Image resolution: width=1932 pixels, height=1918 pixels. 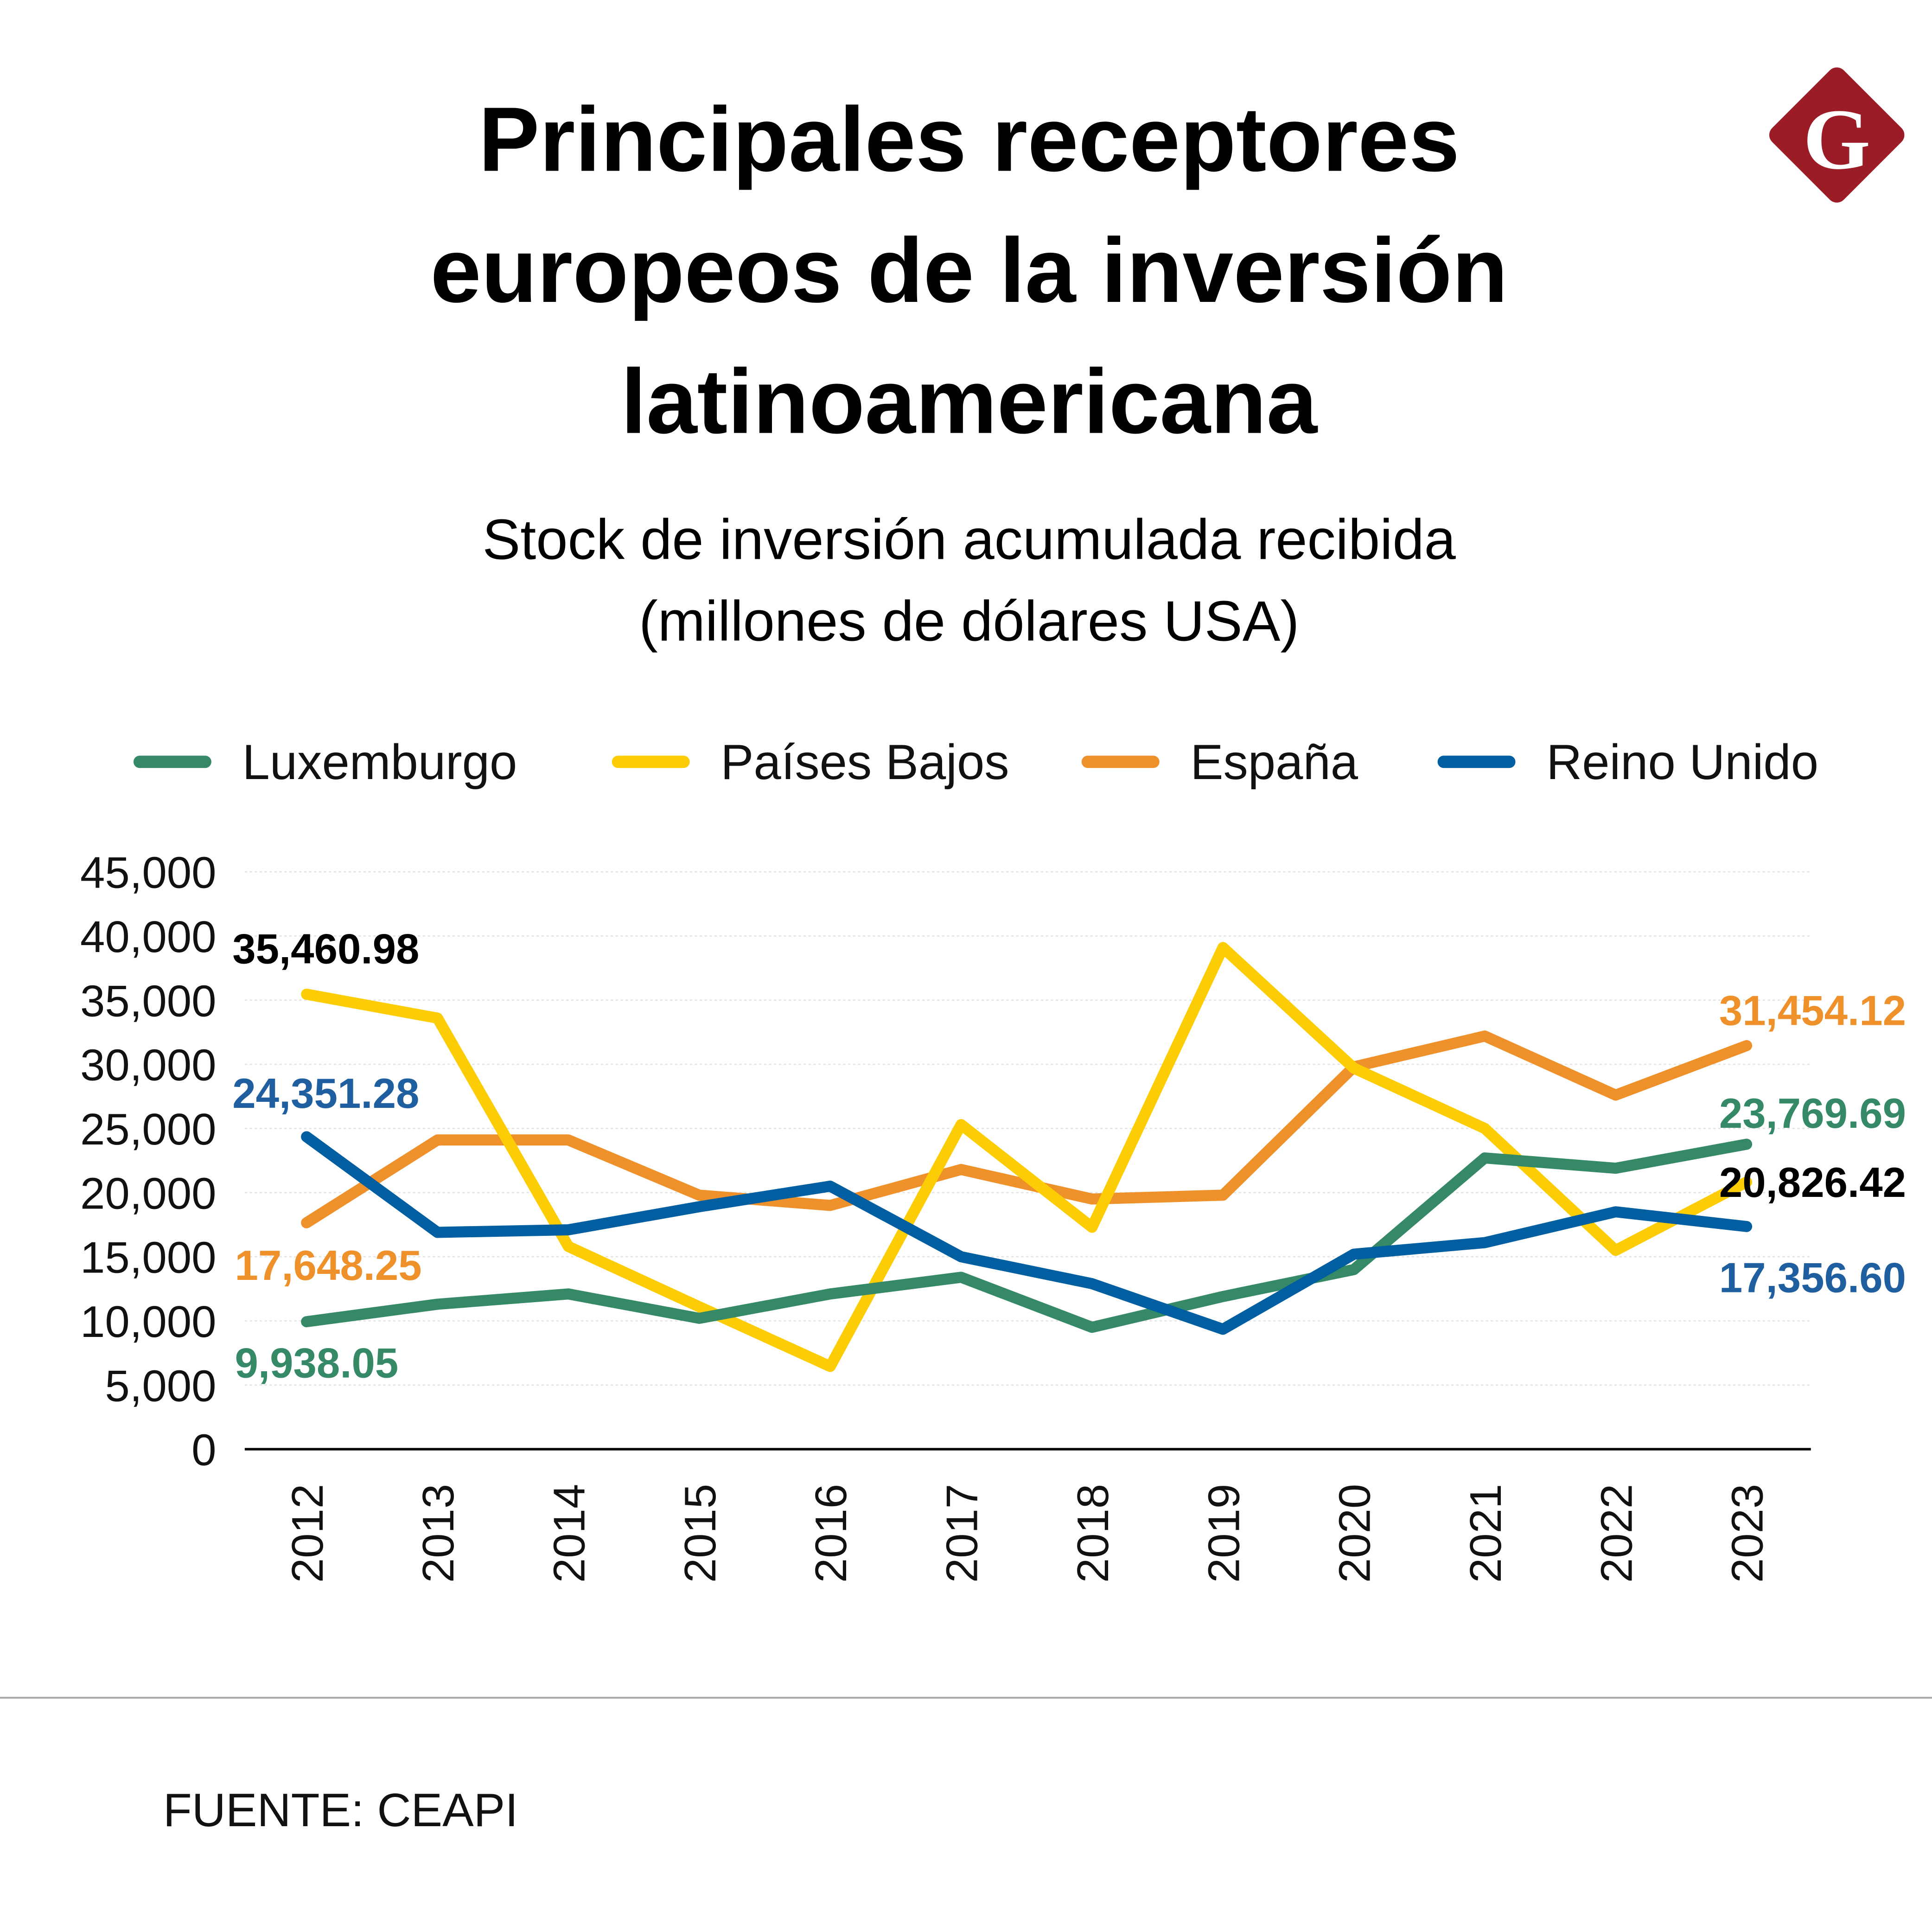 I want to click on y-tick-label: 45,000, so click(x=149, y=873).